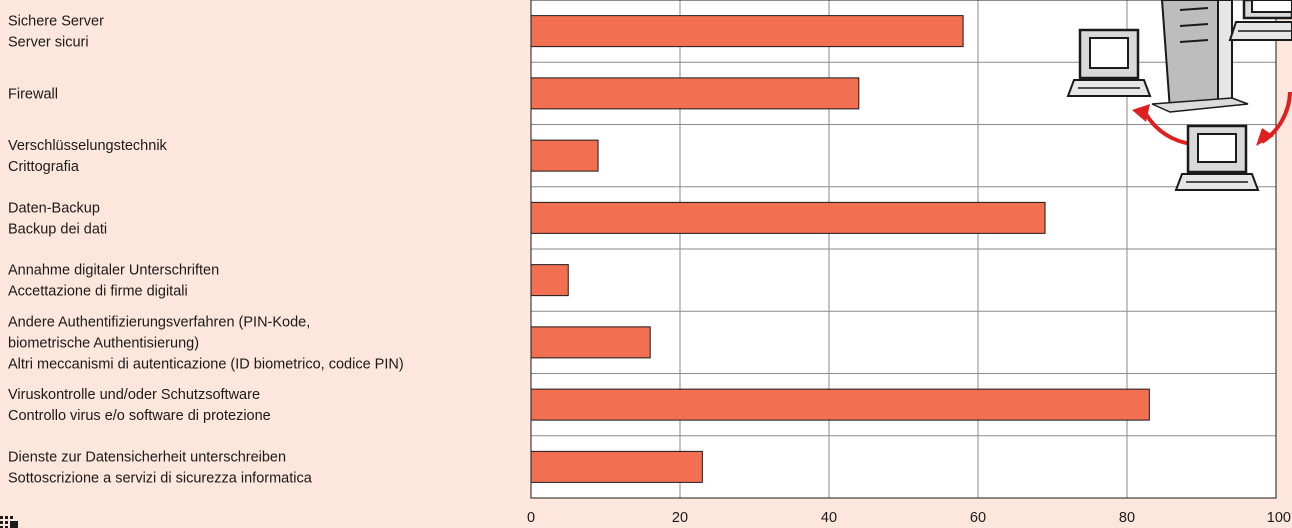 This screenshot has width=1292, height=528. Describe the element at coordinates (978, 518) in the screenshot. I see `x-tick-label: 60` at that location.